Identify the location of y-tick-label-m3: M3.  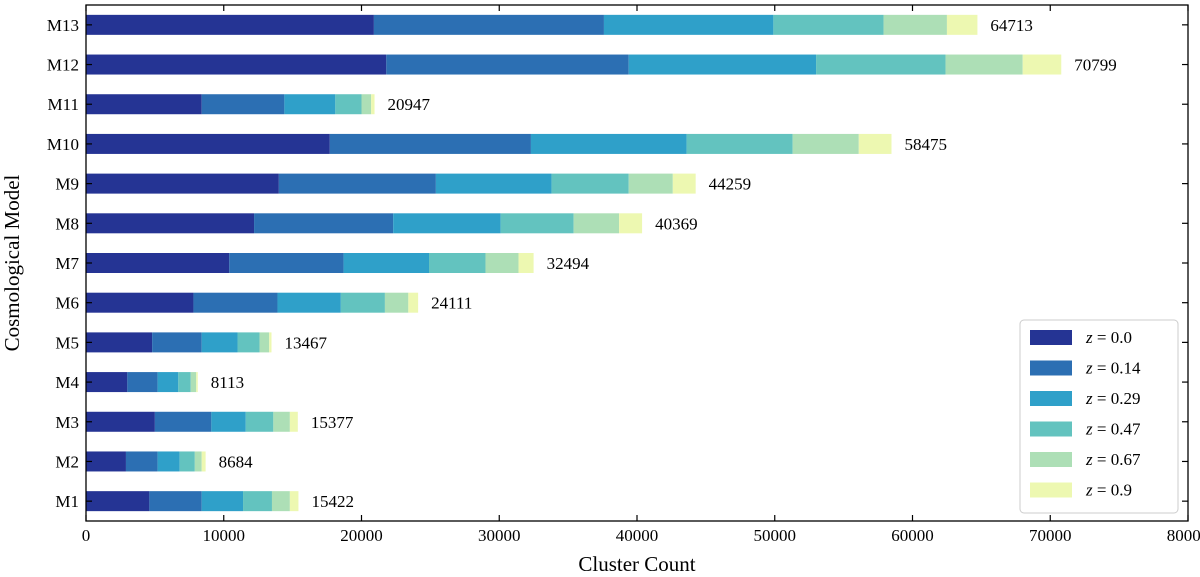
(67, 422).